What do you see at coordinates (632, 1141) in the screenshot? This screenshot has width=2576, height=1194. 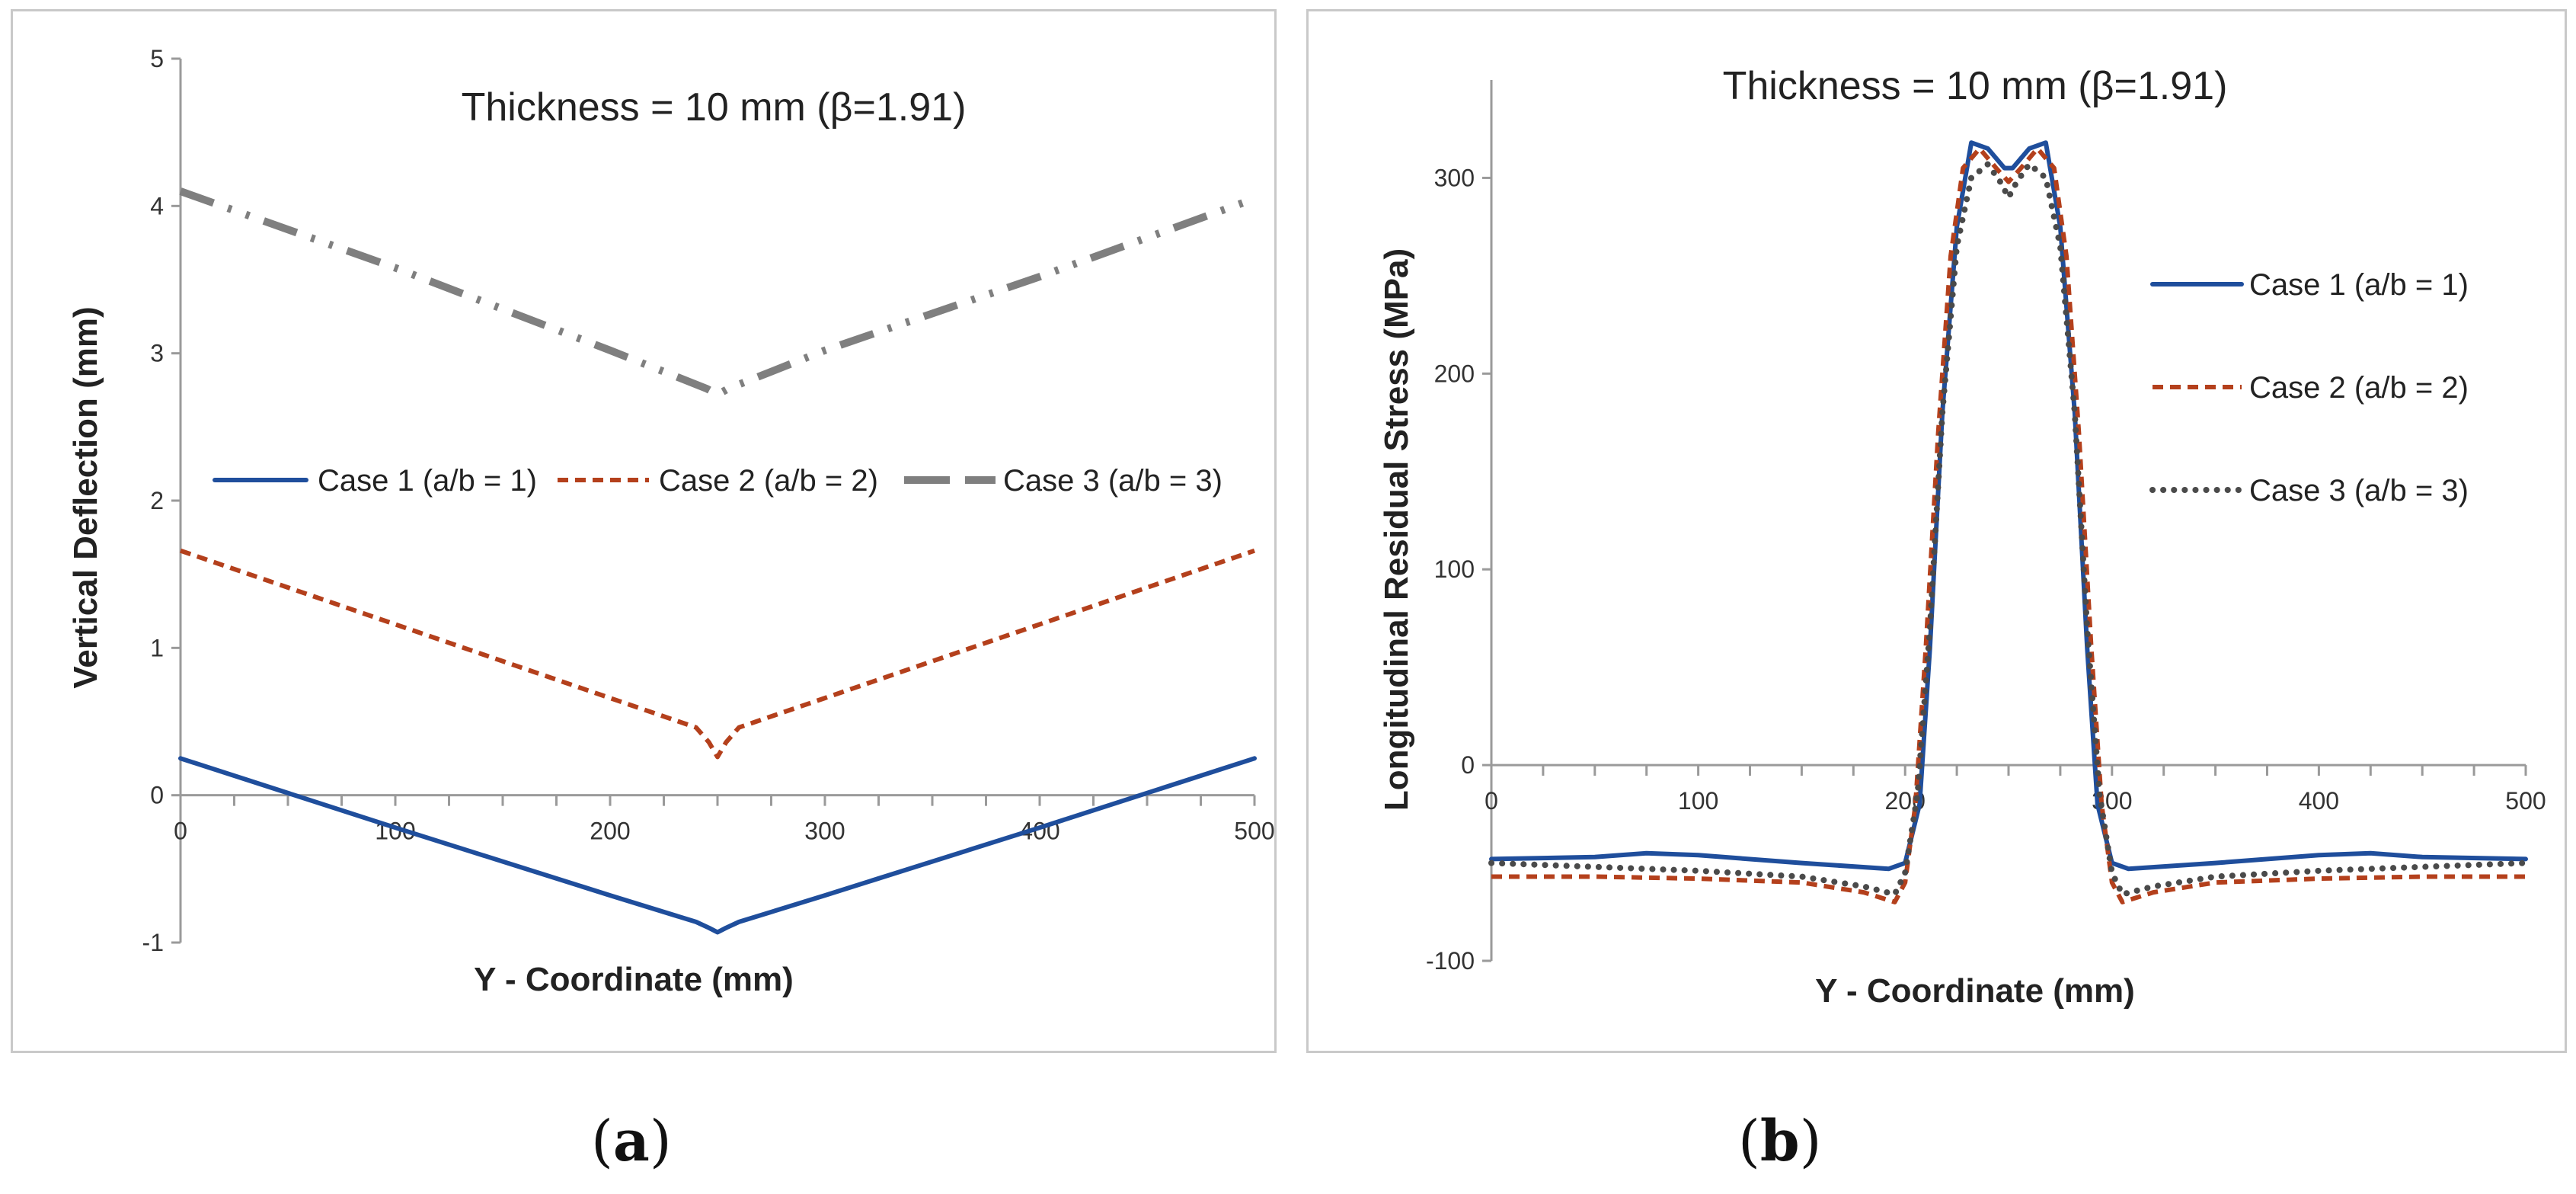 I see `subfigure-label-a: (a)` at bounding box center [632, 1141].